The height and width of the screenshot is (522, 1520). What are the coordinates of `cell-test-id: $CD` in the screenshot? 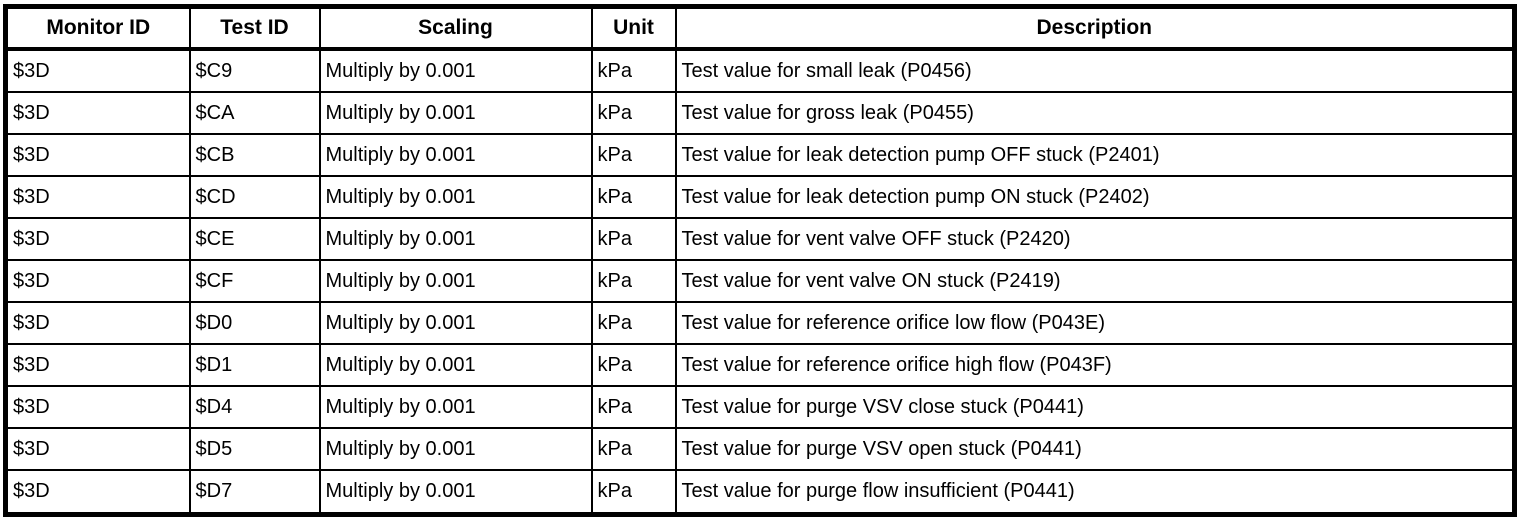 It's located at (254, 197).